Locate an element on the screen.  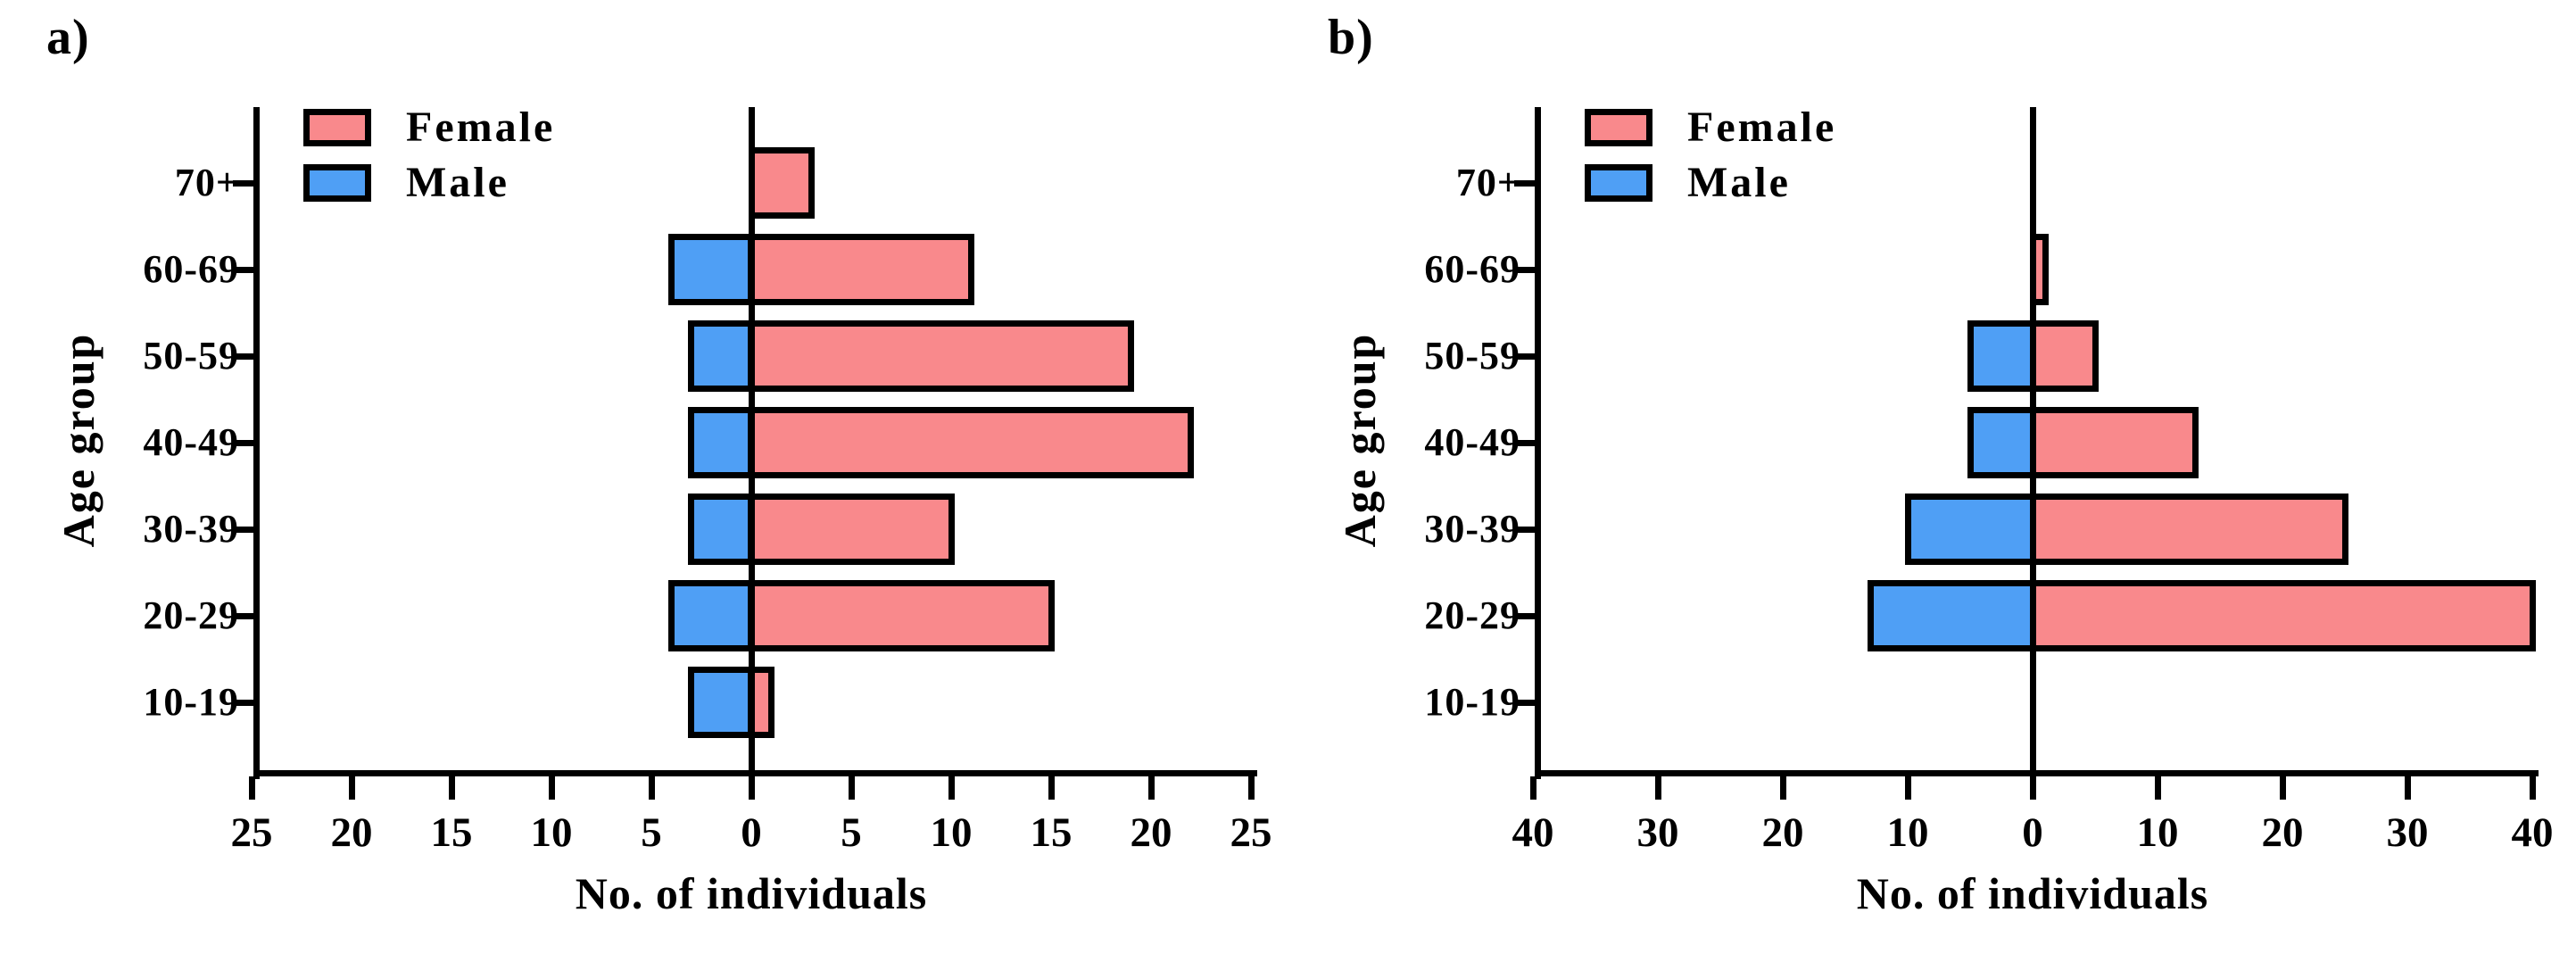
x-axis-title: No. of individuals is located at coordinates (751, 893).